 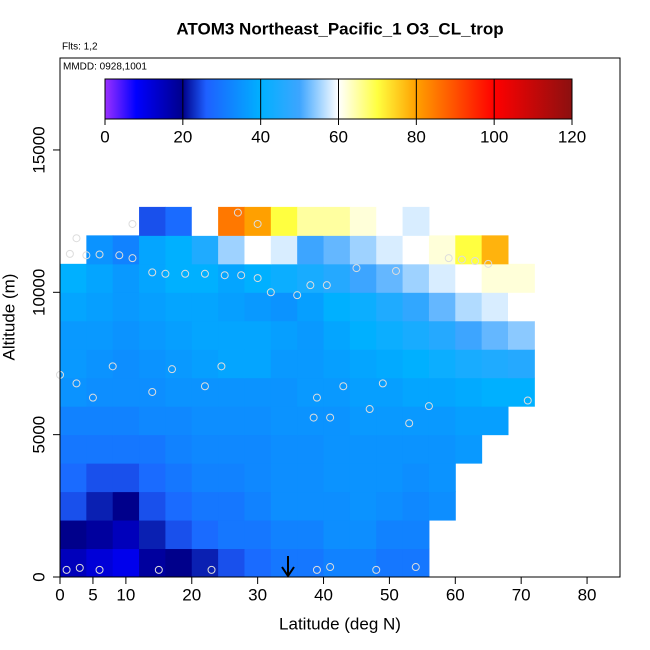 What do you see at coordinates (288, 567) in the screenshot?
I see `arrow` at bounding box center [288, 567].